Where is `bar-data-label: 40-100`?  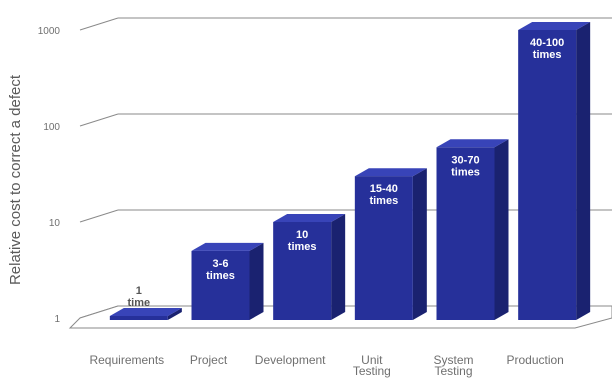 bar-data-label: 40-100 is located at coordinates (547, 43).